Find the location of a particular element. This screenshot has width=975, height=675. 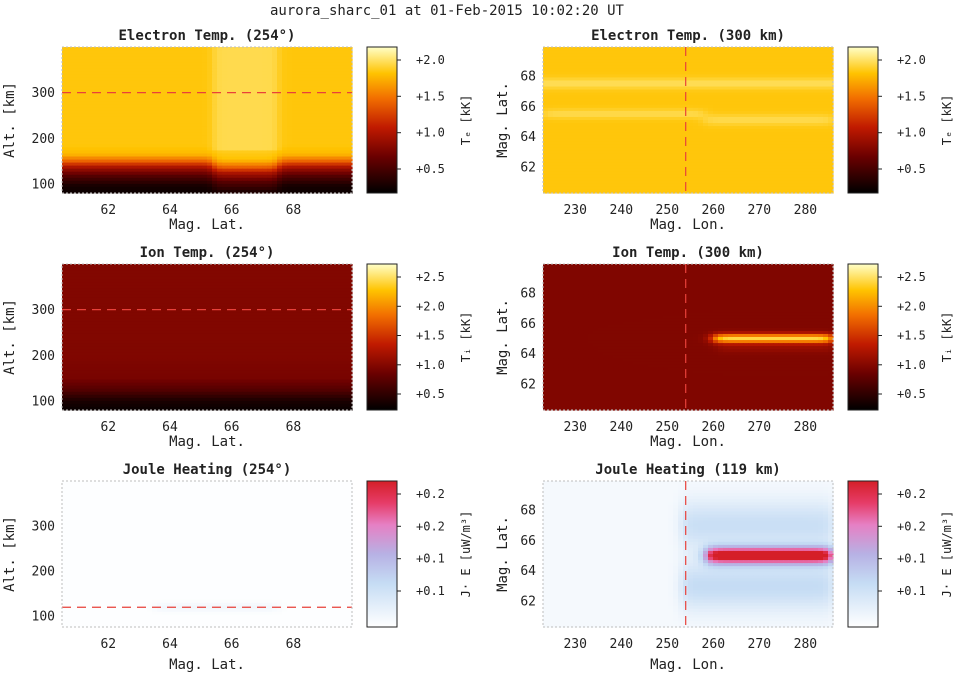

heatmap-area is located at coordinates (207, 120).